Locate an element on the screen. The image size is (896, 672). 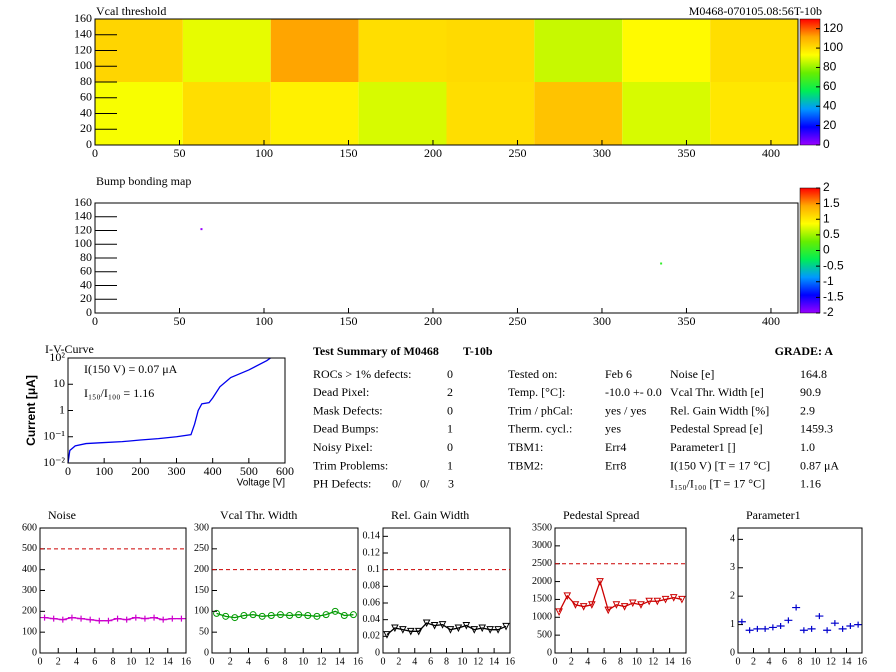
defect-label: Dead Bumps: is located at coordinates (346, 429).